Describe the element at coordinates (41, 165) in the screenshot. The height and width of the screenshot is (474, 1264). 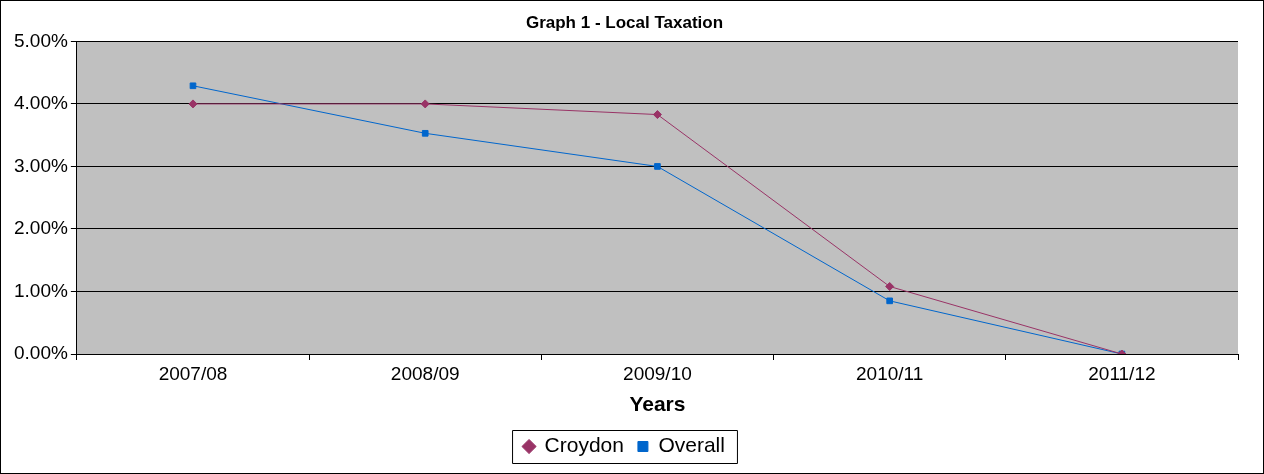
I see `y-tick-label: 3.00%` at that location.